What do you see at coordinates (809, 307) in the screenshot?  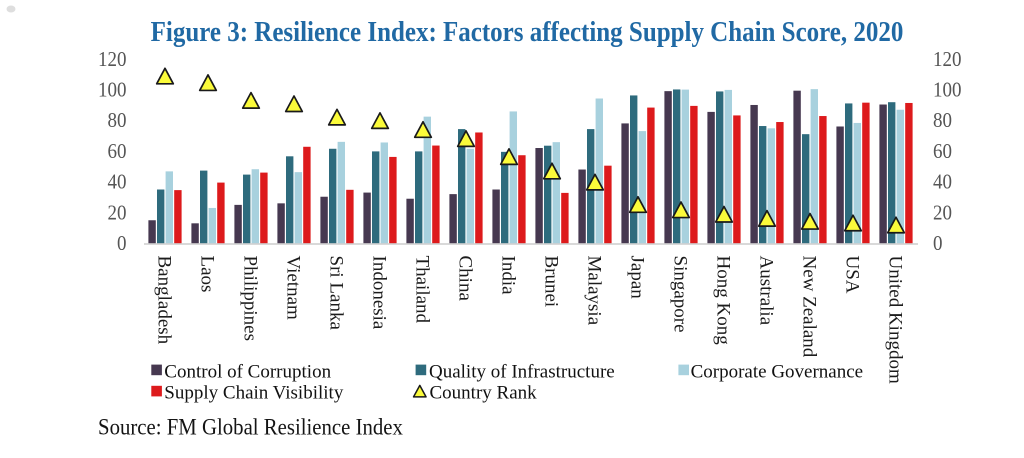 I see `svg-text: New Zealand` at bounding box center [809, 307].